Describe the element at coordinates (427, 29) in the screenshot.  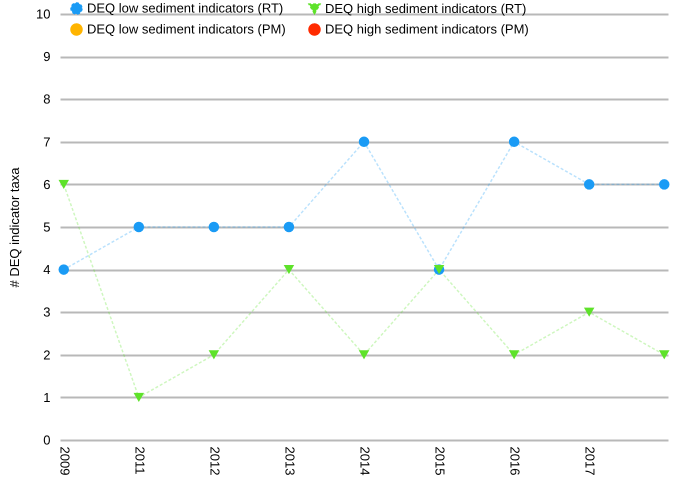
I see `legend-label: DEQ high sediment indicators (PM)` at that location.